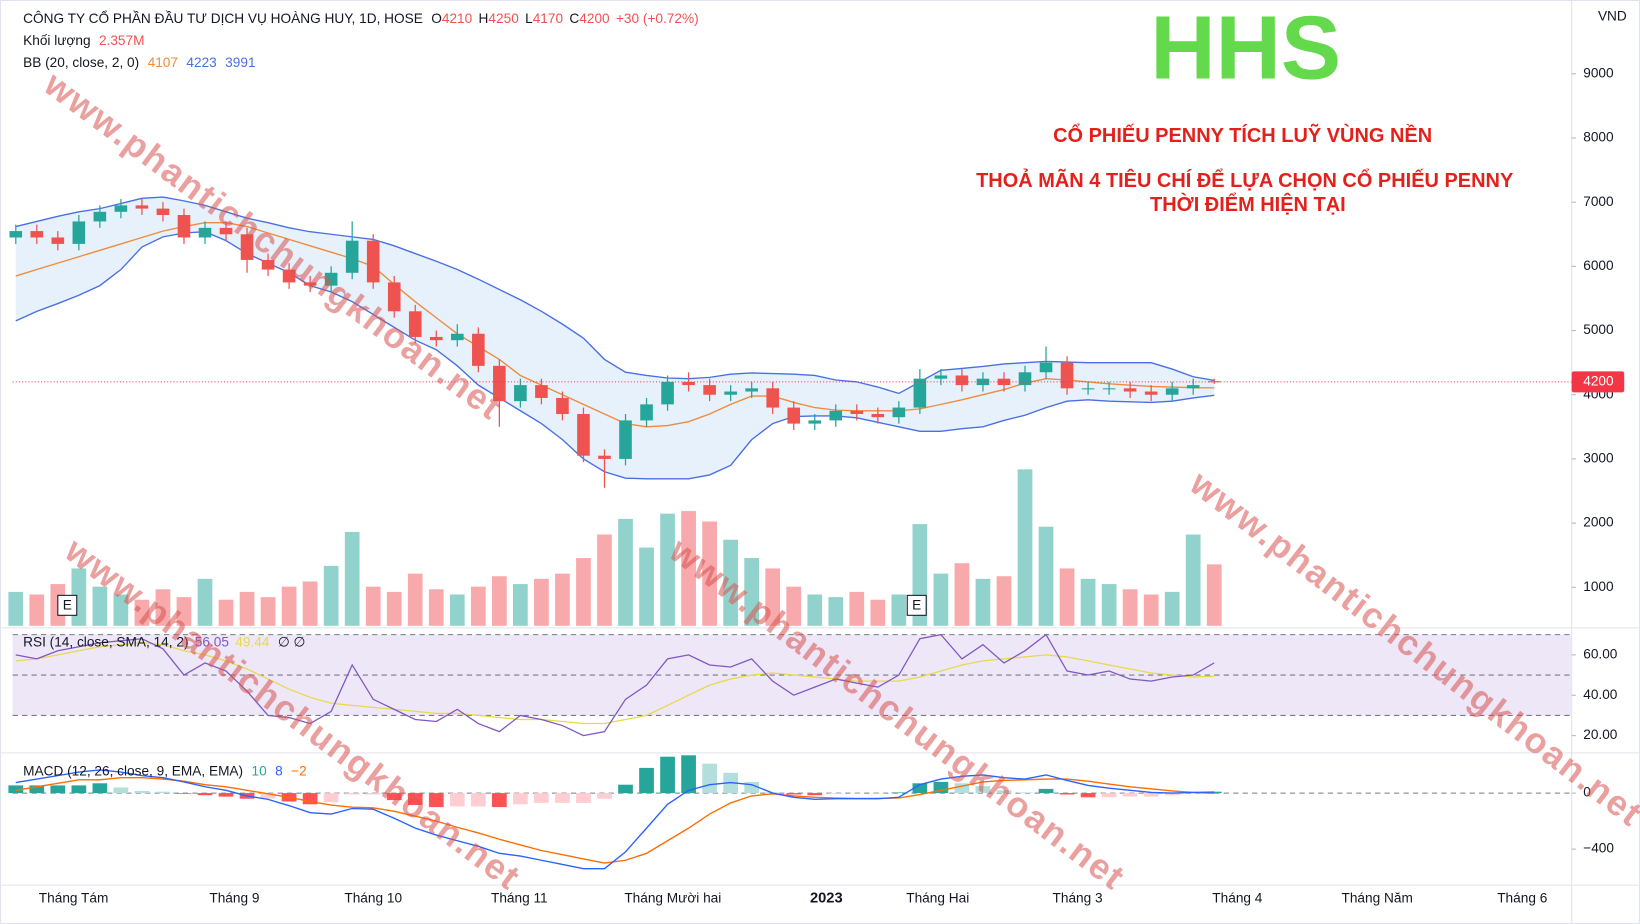  Describe the element at coordinates (548, 18) in the screenshot. I see `ohlc-value: 4170` at that location.